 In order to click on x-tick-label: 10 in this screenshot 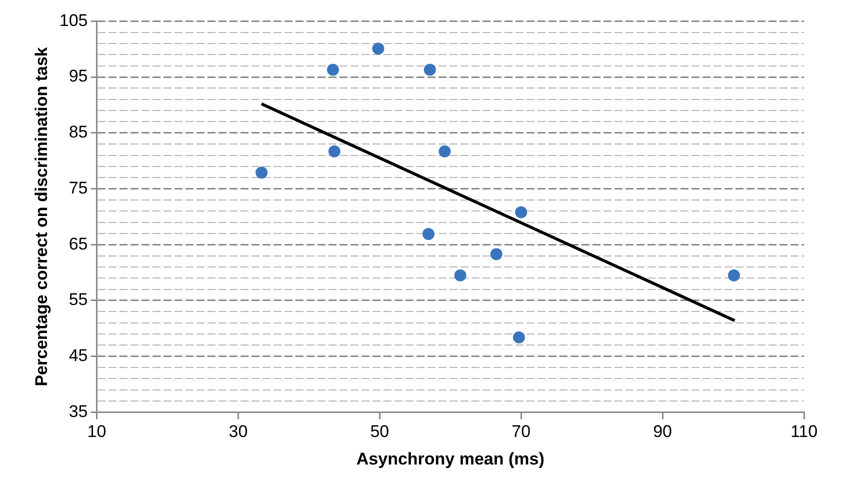, I will do `click(96, 432)`.